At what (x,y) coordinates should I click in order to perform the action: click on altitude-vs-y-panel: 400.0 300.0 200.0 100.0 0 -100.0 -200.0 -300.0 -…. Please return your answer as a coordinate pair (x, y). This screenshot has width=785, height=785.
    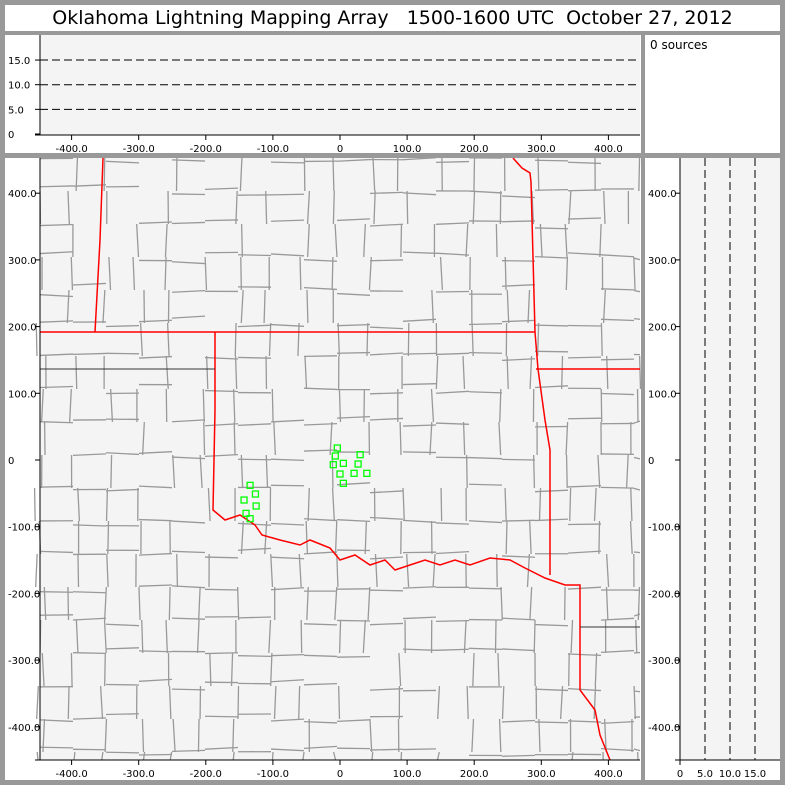
    Looking at the image, I should click on (712, 469).